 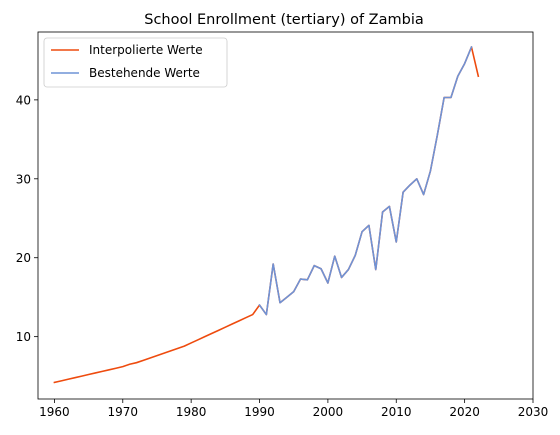 I want to click on x-tick-label: 2030, so click(x=533, y=412).